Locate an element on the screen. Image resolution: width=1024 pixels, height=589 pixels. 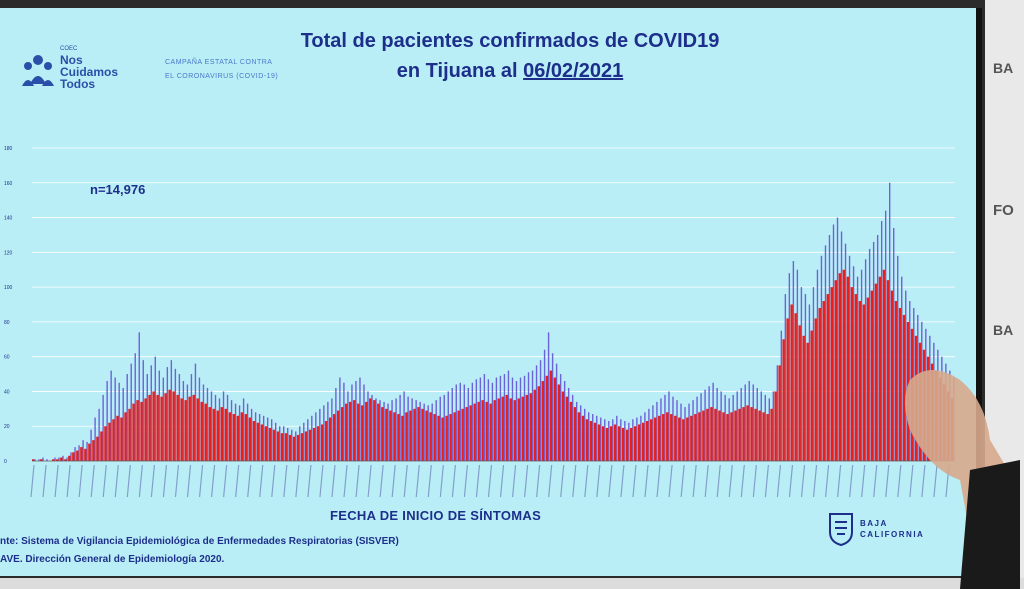
y-tick-label: 60 is located at coordinates (7, 358).